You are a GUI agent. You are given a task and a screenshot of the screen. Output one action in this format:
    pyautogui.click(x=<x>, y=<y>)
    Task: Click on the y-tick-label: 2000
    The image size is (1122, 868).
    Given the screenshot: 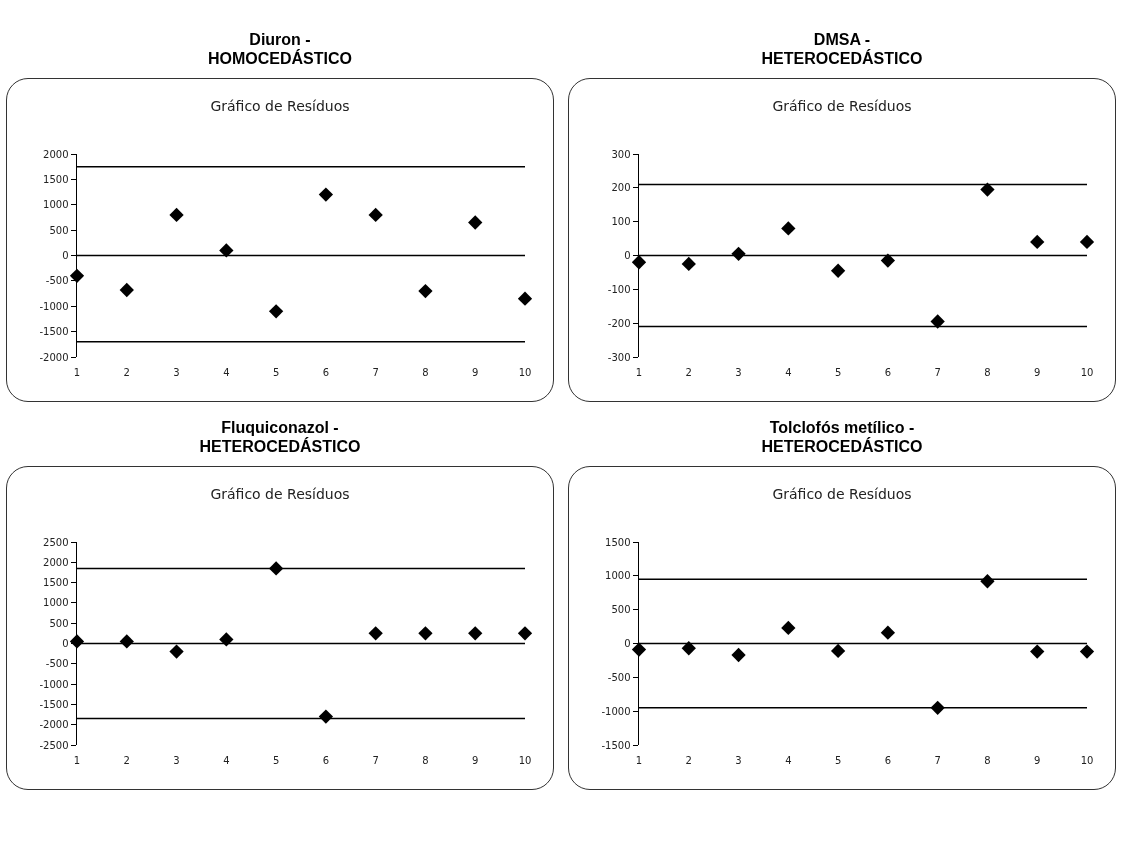 What is the action you would take?
    pyautogui.click(x=56, y=562)
    